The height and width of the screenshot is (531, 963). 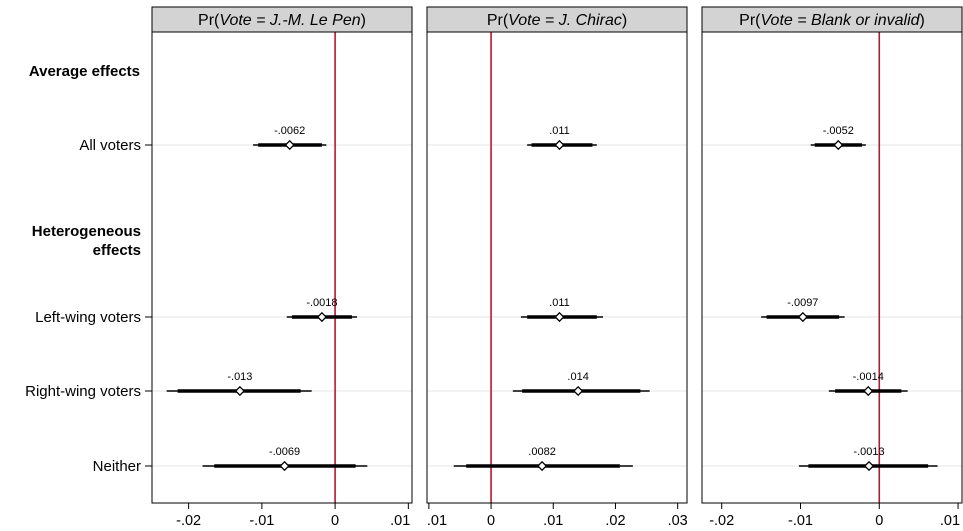 I want to click on row-label-left-wing: Left-wing voters, so click(x=88, y=317).